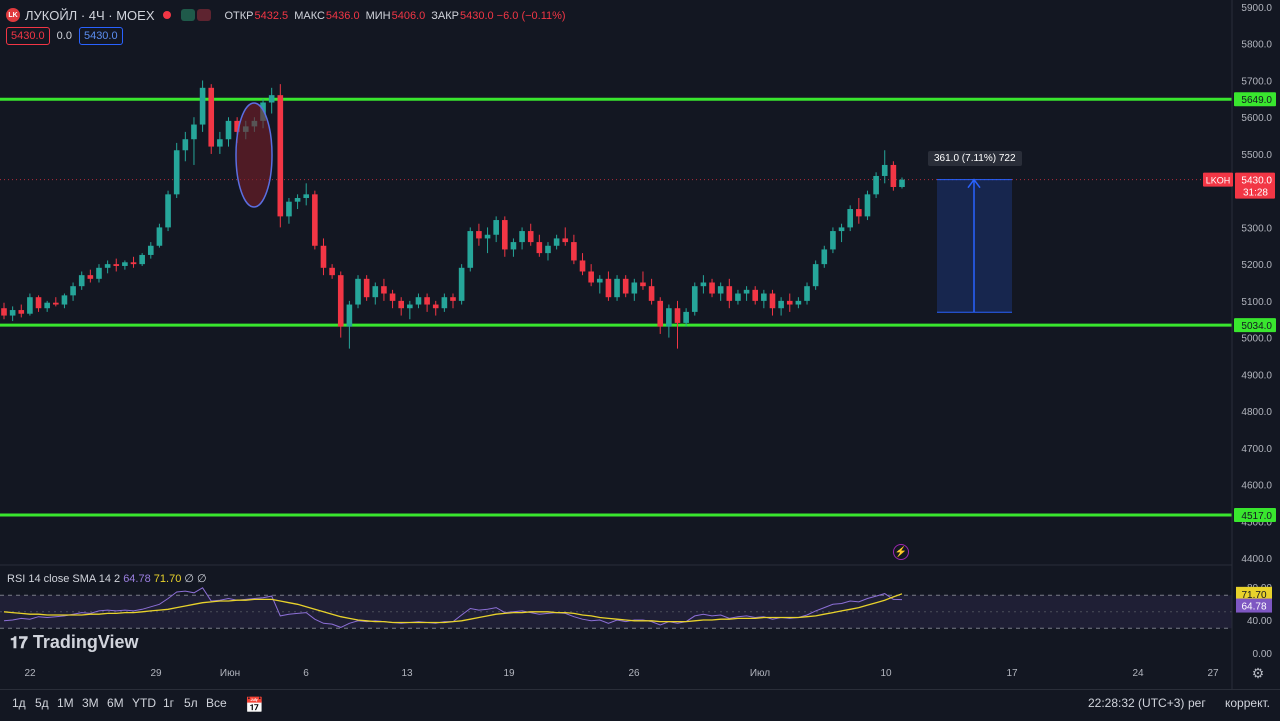 This screenshot has height=721, width=1280. I want to click on sell-price-button: 5430.0, so click(28, 36).